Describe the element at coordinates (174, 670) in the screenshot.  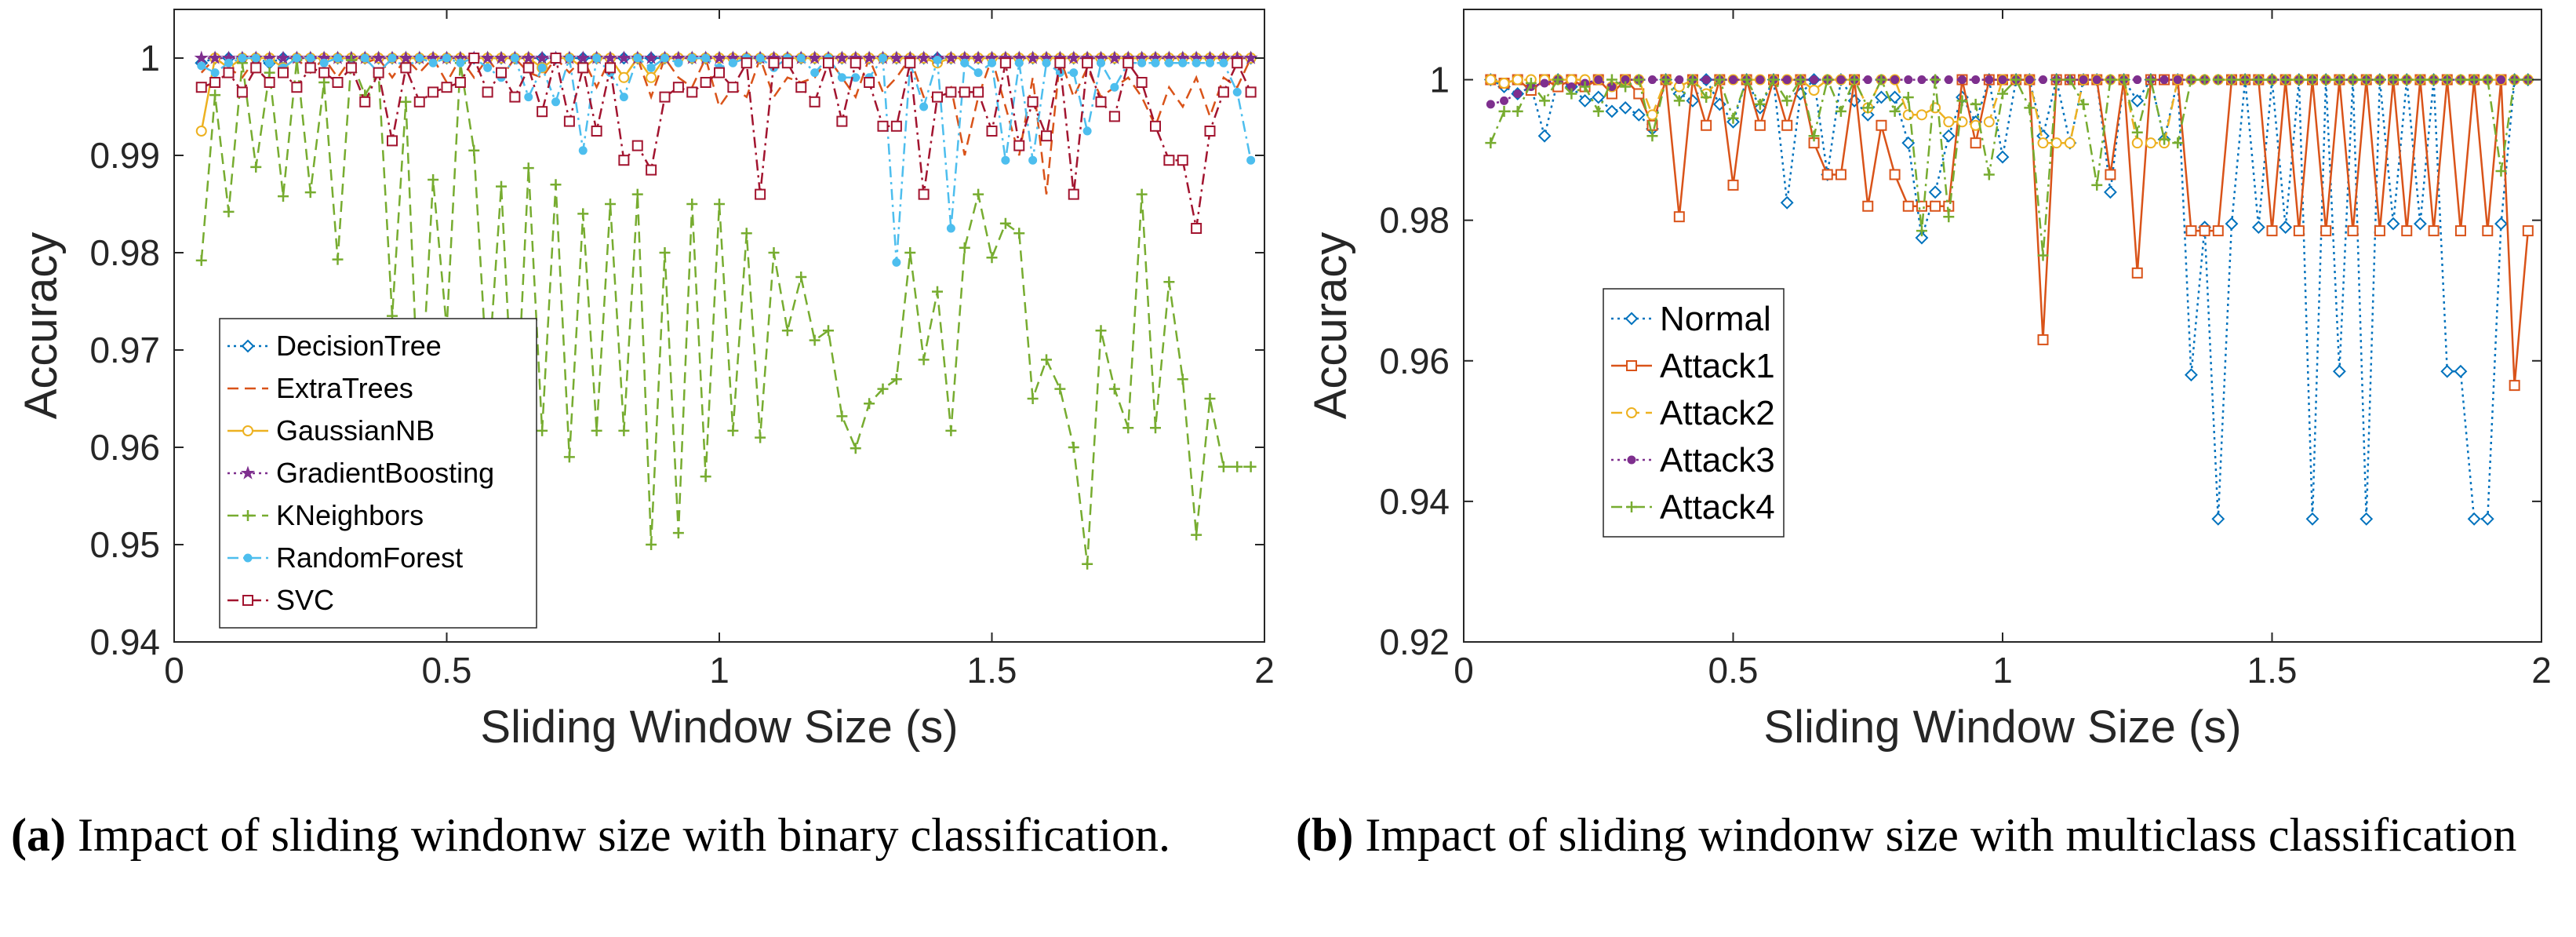
I see `x-tick-label: 0` at that location.